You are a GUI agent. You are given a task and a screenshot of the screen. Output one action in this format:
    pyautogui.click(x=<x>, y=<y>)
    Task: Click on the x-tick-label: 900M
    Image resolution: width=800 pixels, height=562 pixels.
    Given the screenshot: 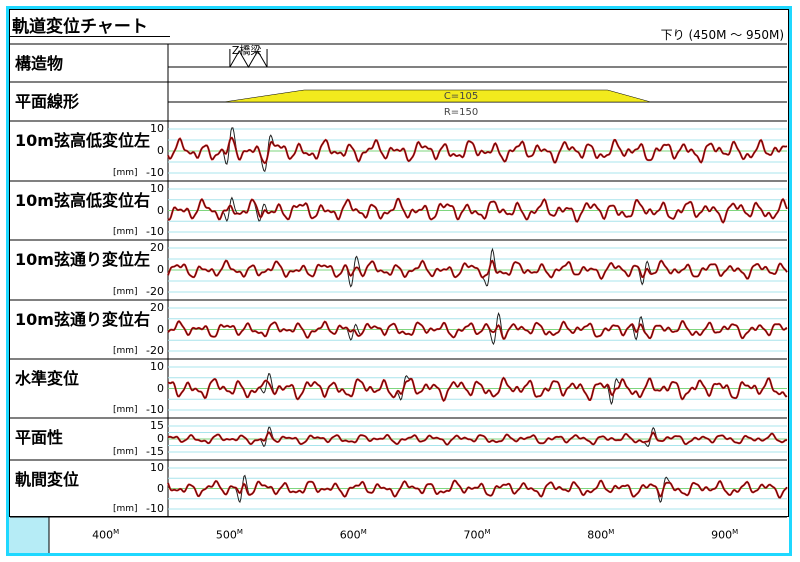 What is the action you would take?
    pyautogui.click(x=725, y=535)
    